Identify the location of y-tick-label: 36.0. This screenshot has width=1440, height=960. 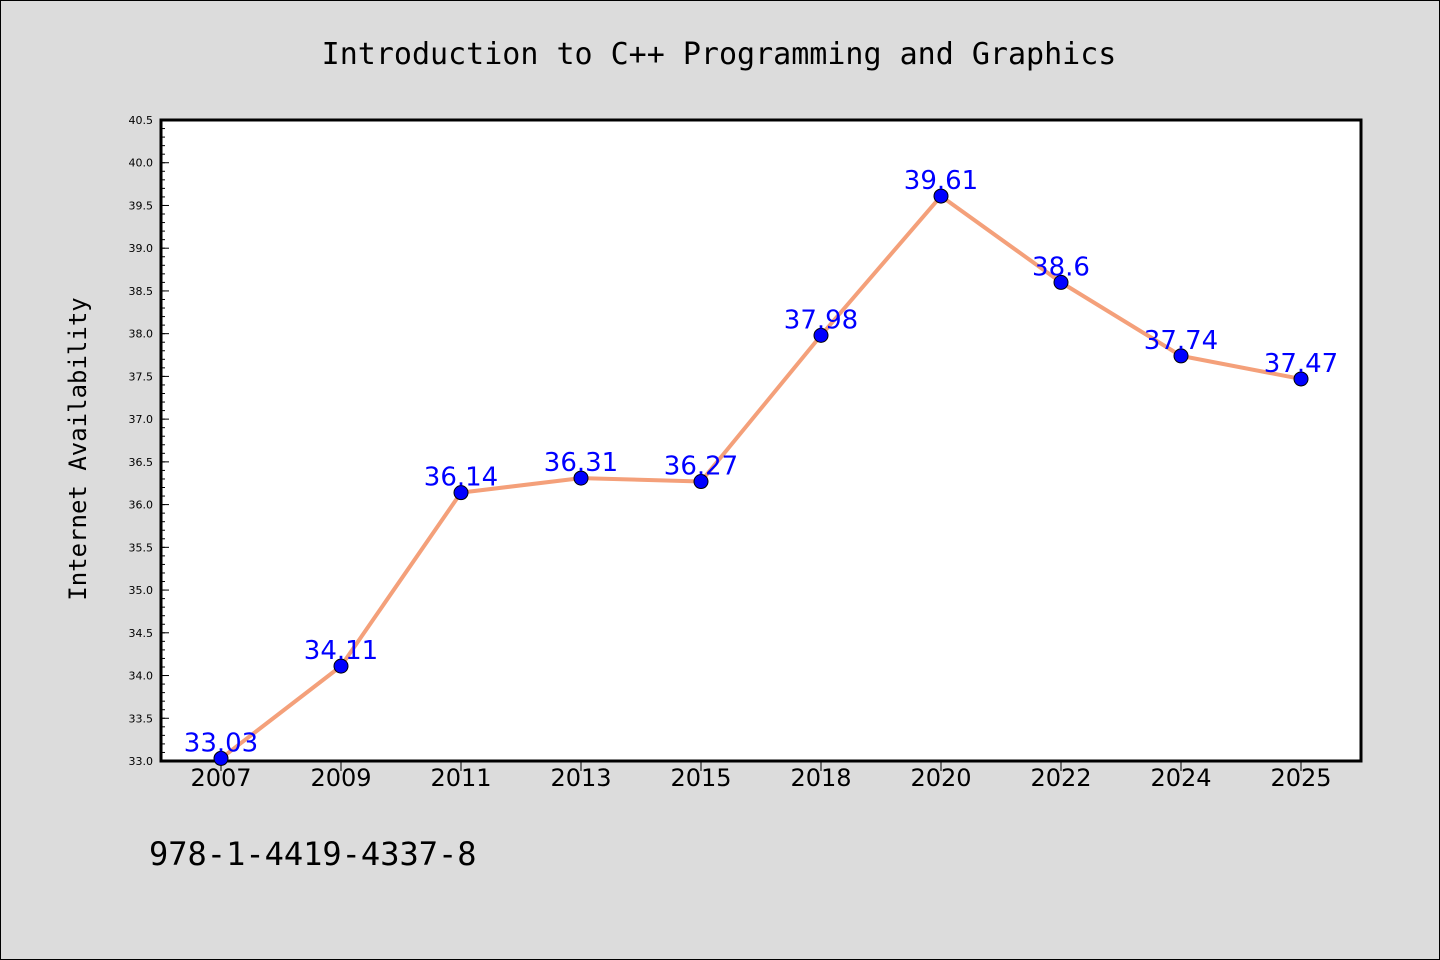
(141, 505).